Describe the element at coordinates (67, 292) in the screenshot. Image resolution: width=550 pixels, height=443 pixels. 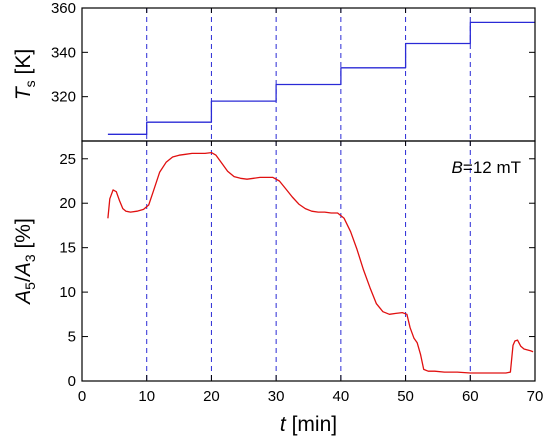
I see `bottom-ytick-label-10: 10` at that location.